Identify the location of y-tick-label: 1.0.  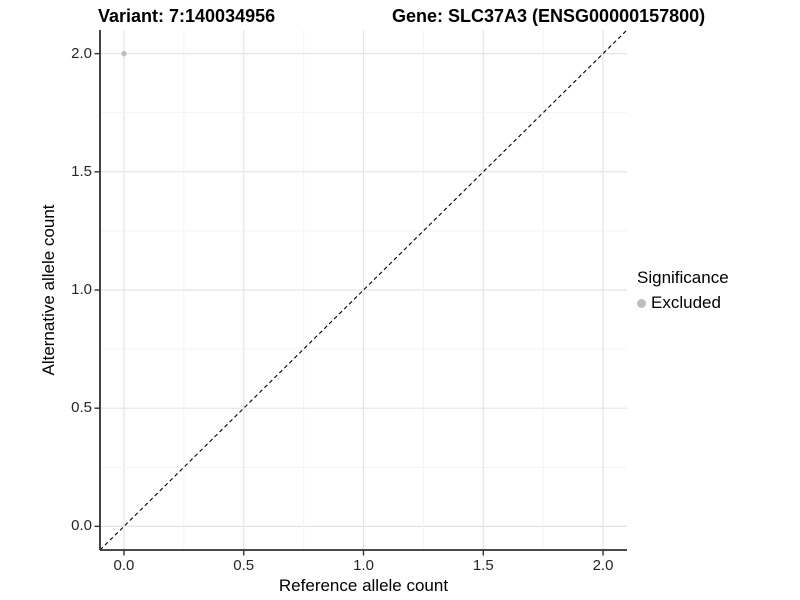
(81, 289).